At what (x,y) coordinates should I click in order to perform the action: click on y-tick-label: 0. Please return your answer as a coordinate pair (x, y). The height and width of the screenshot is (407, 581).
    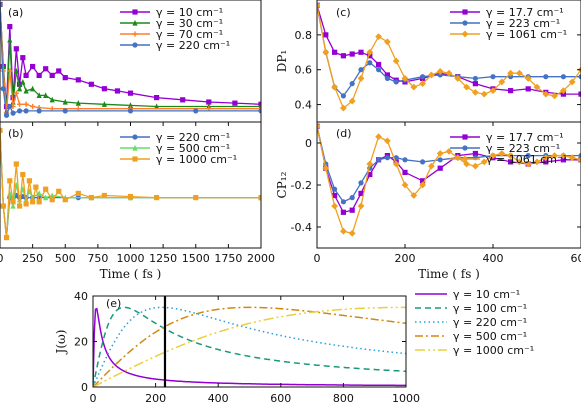
    Looking at the image, I should click on (84, 387).